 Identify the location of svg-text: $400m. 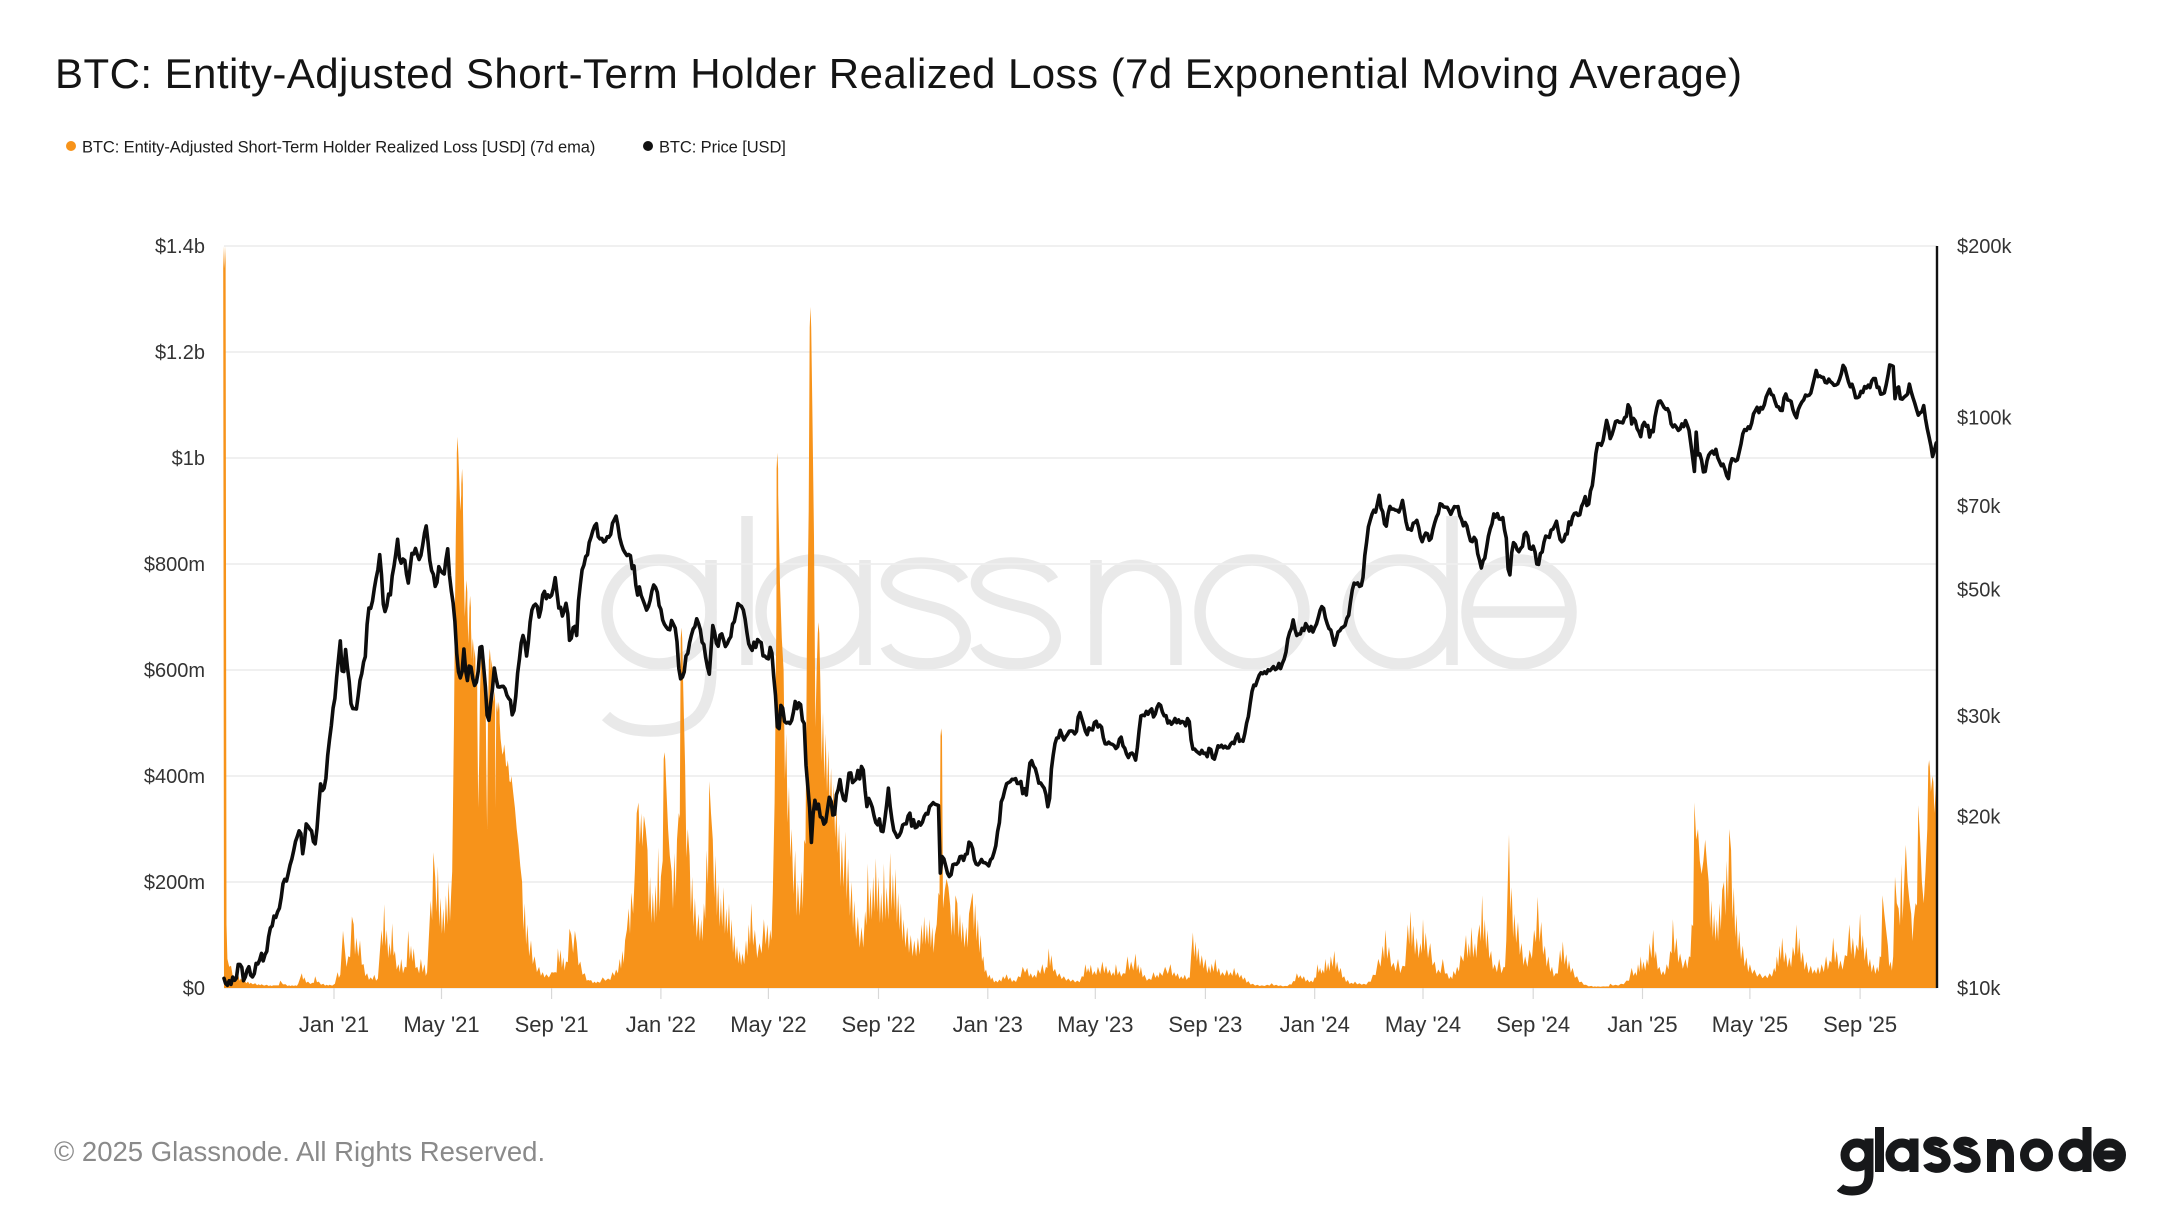
(174, 777).